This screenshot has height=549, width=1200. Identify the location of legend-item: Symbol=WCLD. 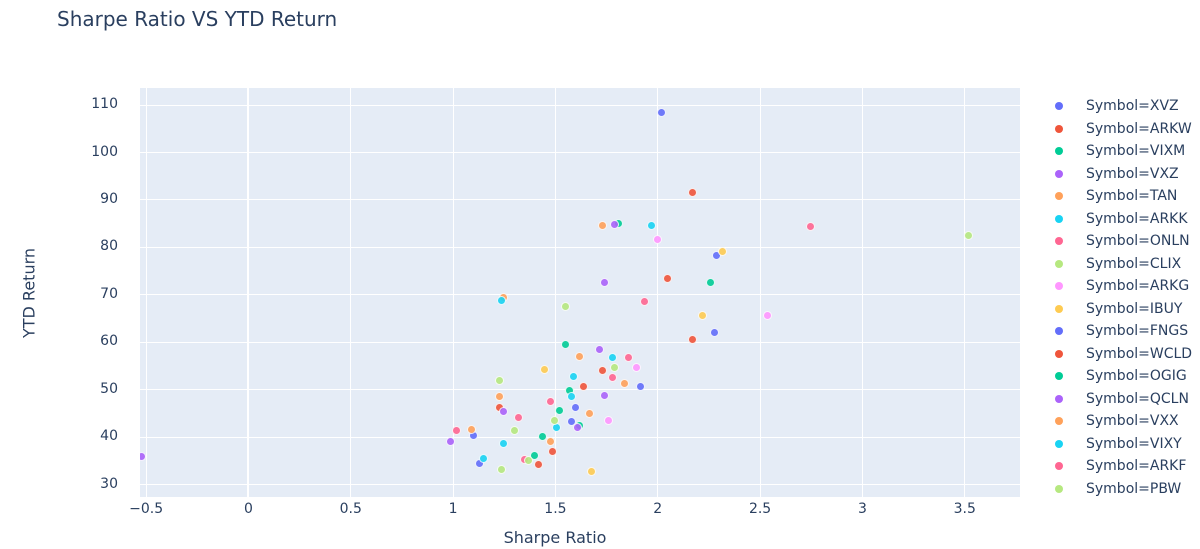
(1122, 354).